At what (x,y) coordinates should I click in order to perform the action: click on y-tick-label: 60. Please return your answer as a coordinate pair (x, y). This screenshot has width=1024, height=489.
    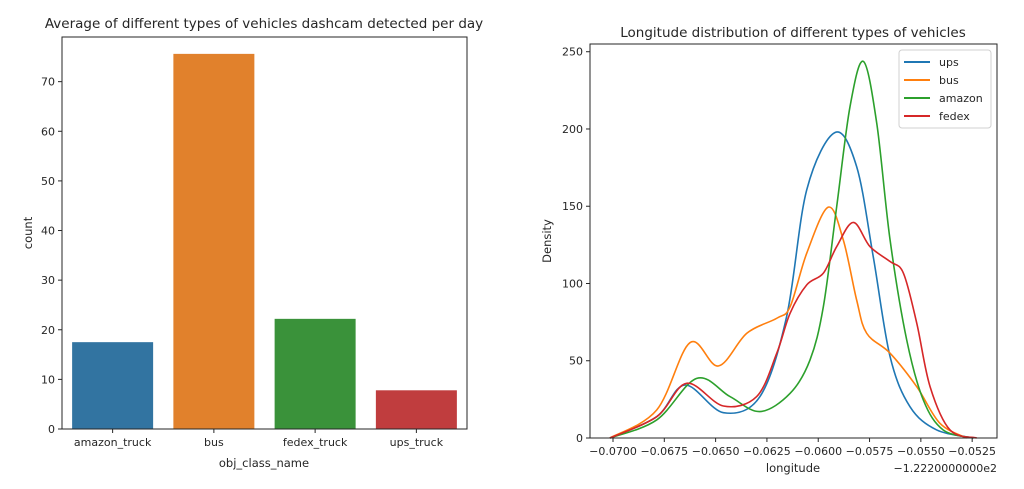
    Looking at the image, I should click on (48, 131).